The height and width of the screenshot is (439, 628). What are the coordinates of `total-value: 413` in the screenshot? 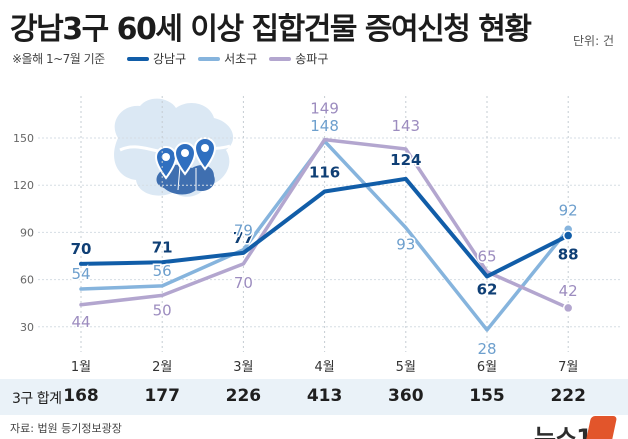 It's located at (324, 396).